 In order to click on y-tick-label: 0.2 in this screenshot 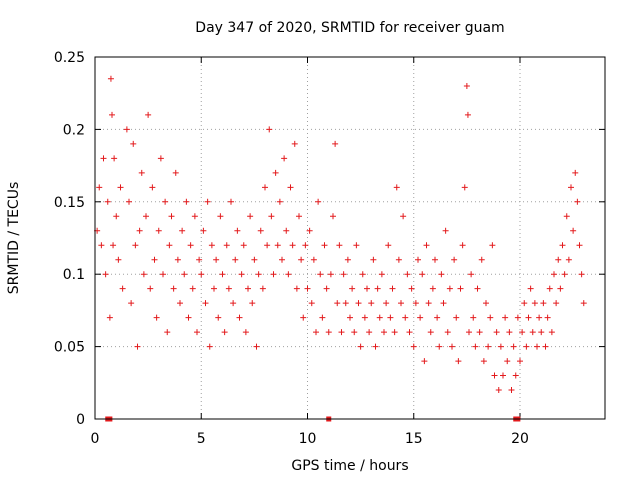, I will do `click(74, 130)`.